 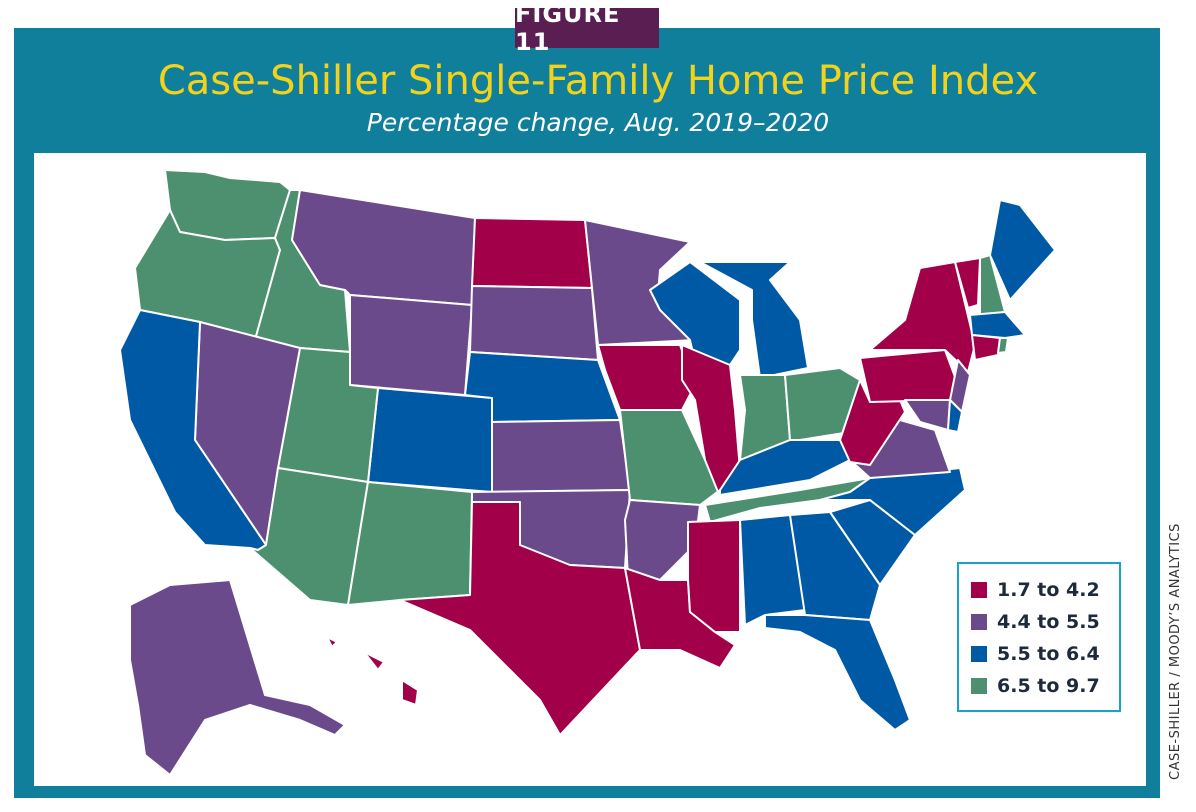 I want to click on chart-subtitle: Percentage change, Aug. 2019–2020, so click(x=598, y=122).